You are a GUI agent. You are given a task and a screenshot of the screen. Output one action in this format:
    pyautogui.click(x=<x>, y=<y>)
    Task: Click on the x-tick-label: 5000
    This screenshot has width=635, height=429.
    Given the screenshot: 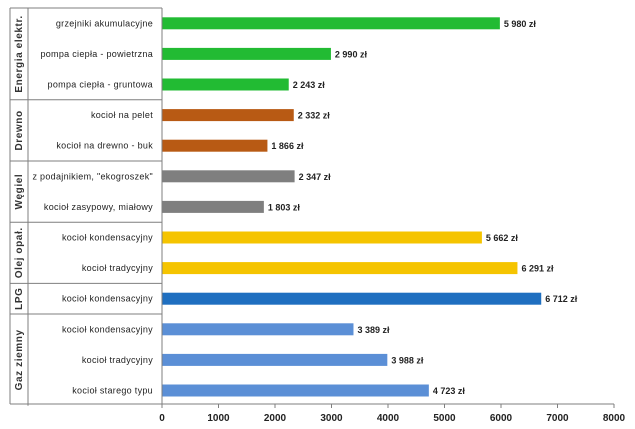 What is the action you would take?
    pyautogui.click(x=444, y=418)
    